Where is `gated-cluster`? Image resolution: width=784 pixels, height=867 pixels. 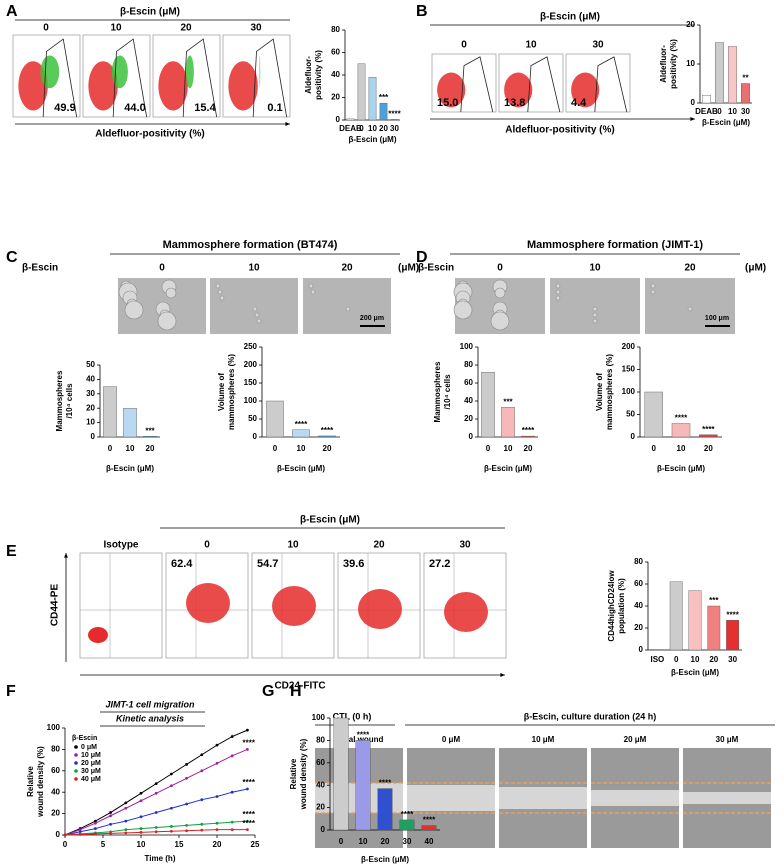
gated-cluster is located at coordinates (119, 72).